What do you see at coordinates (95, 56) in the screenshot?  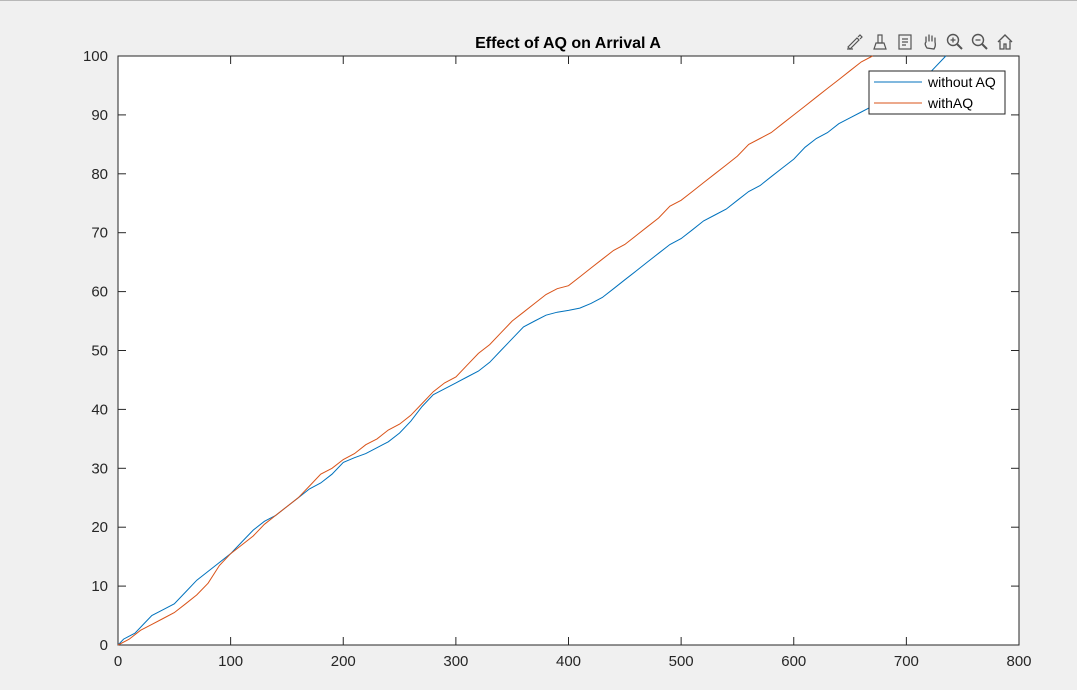 I see `y-tick-label: 100` at bounding box center [95, 56].